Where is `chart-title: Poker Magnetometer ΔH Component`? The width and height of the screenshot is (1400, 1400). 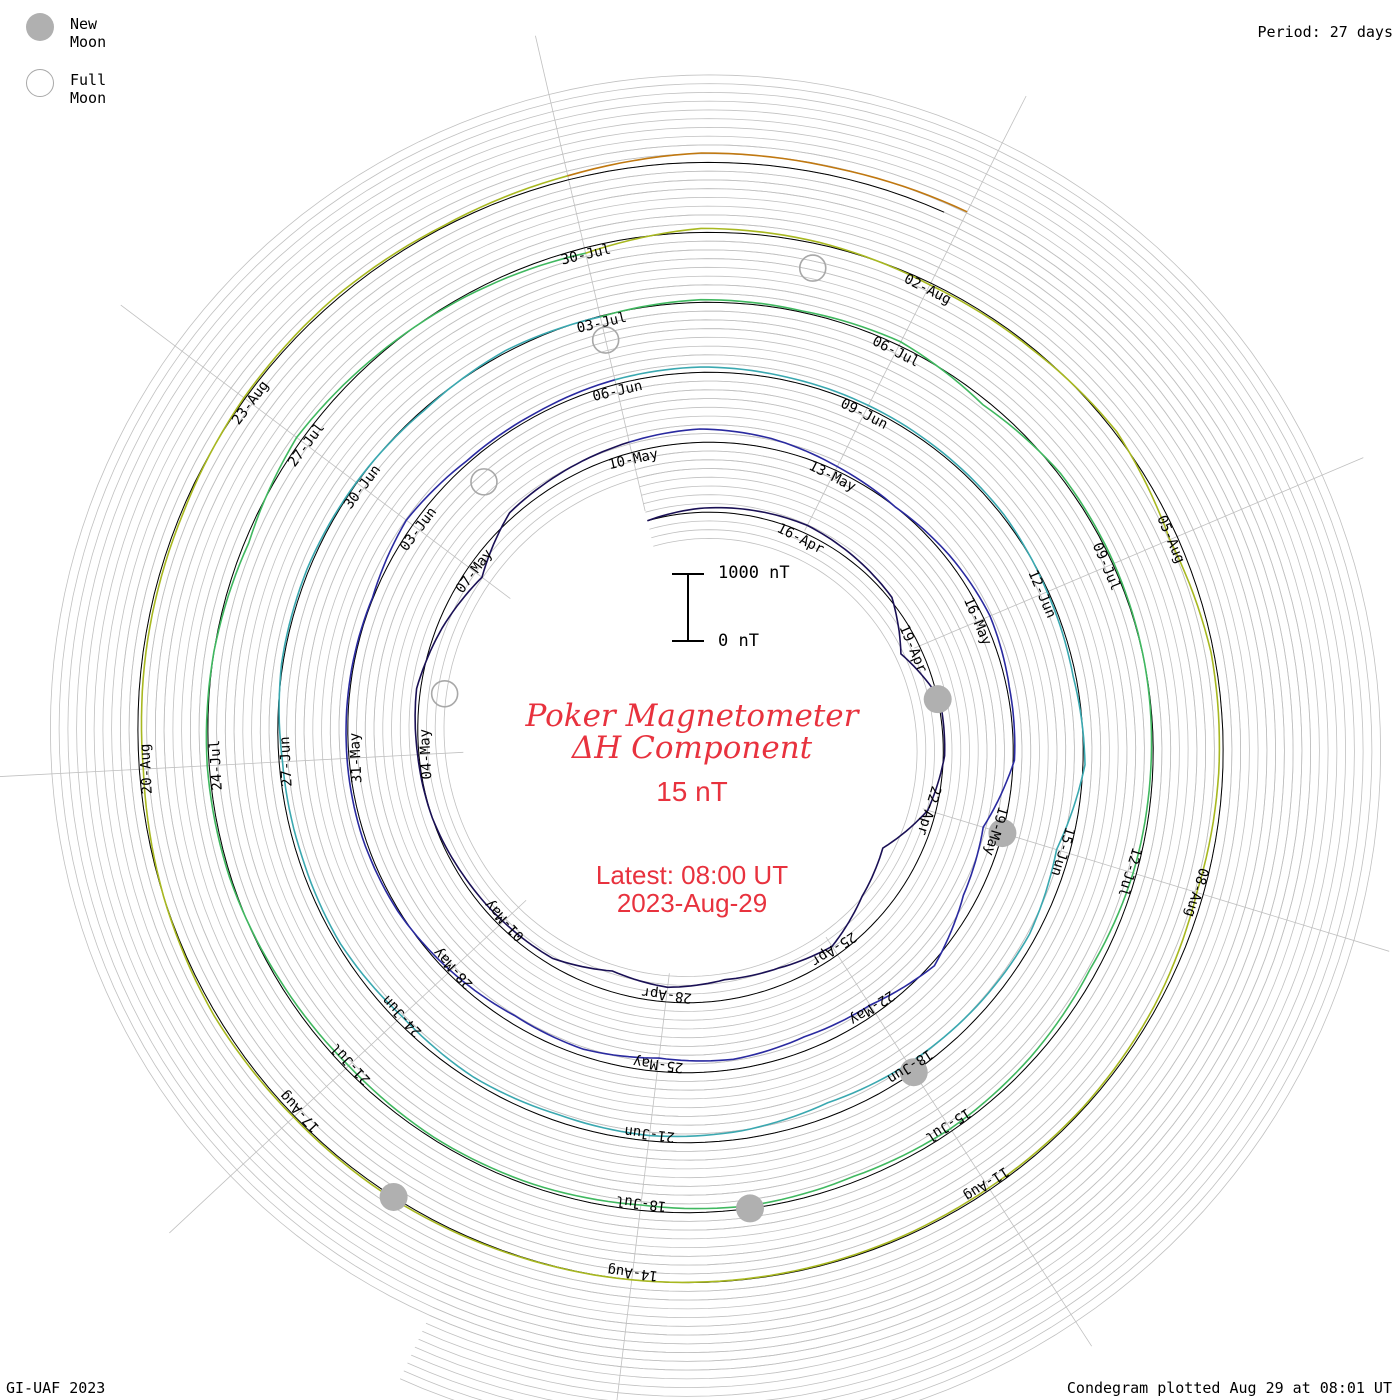 chart-title: Poker Magnetometer ΔH Component is located at coordinates (692, 732).